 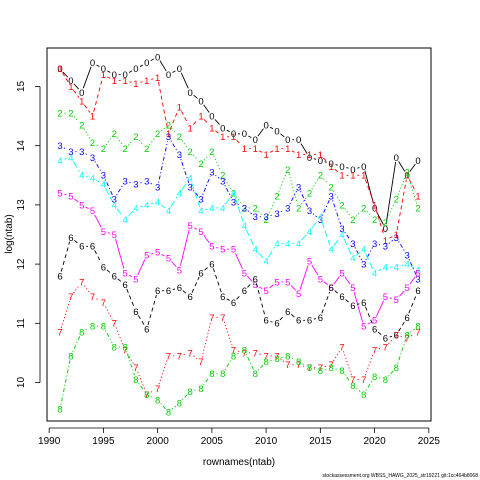 What do you see at coordinates (21, 323) in the screenshot?
I see `y-tick-label: 11` at bounding box center [21, 323].